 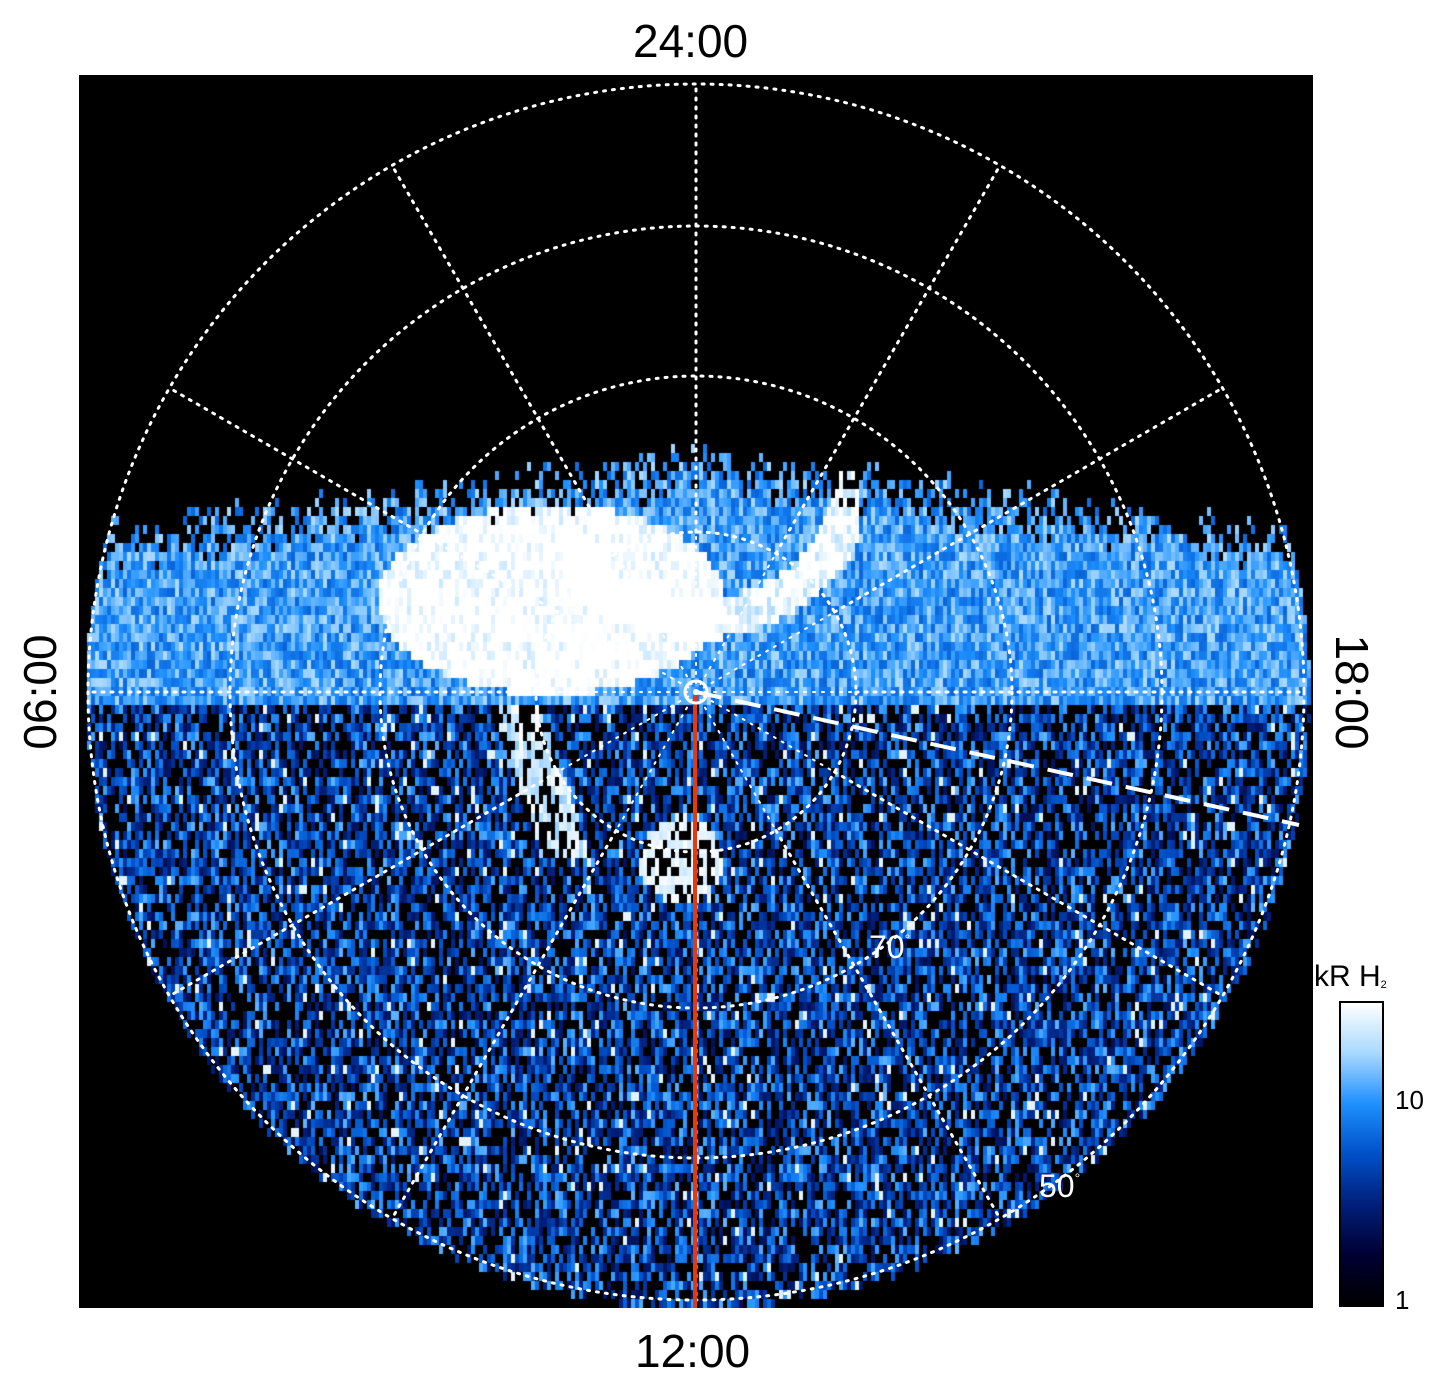 What do you see at coordinates (691, 41) in the screenshot?
I see `local-time-label-24: 24:00` at bounding box center [691, 41].